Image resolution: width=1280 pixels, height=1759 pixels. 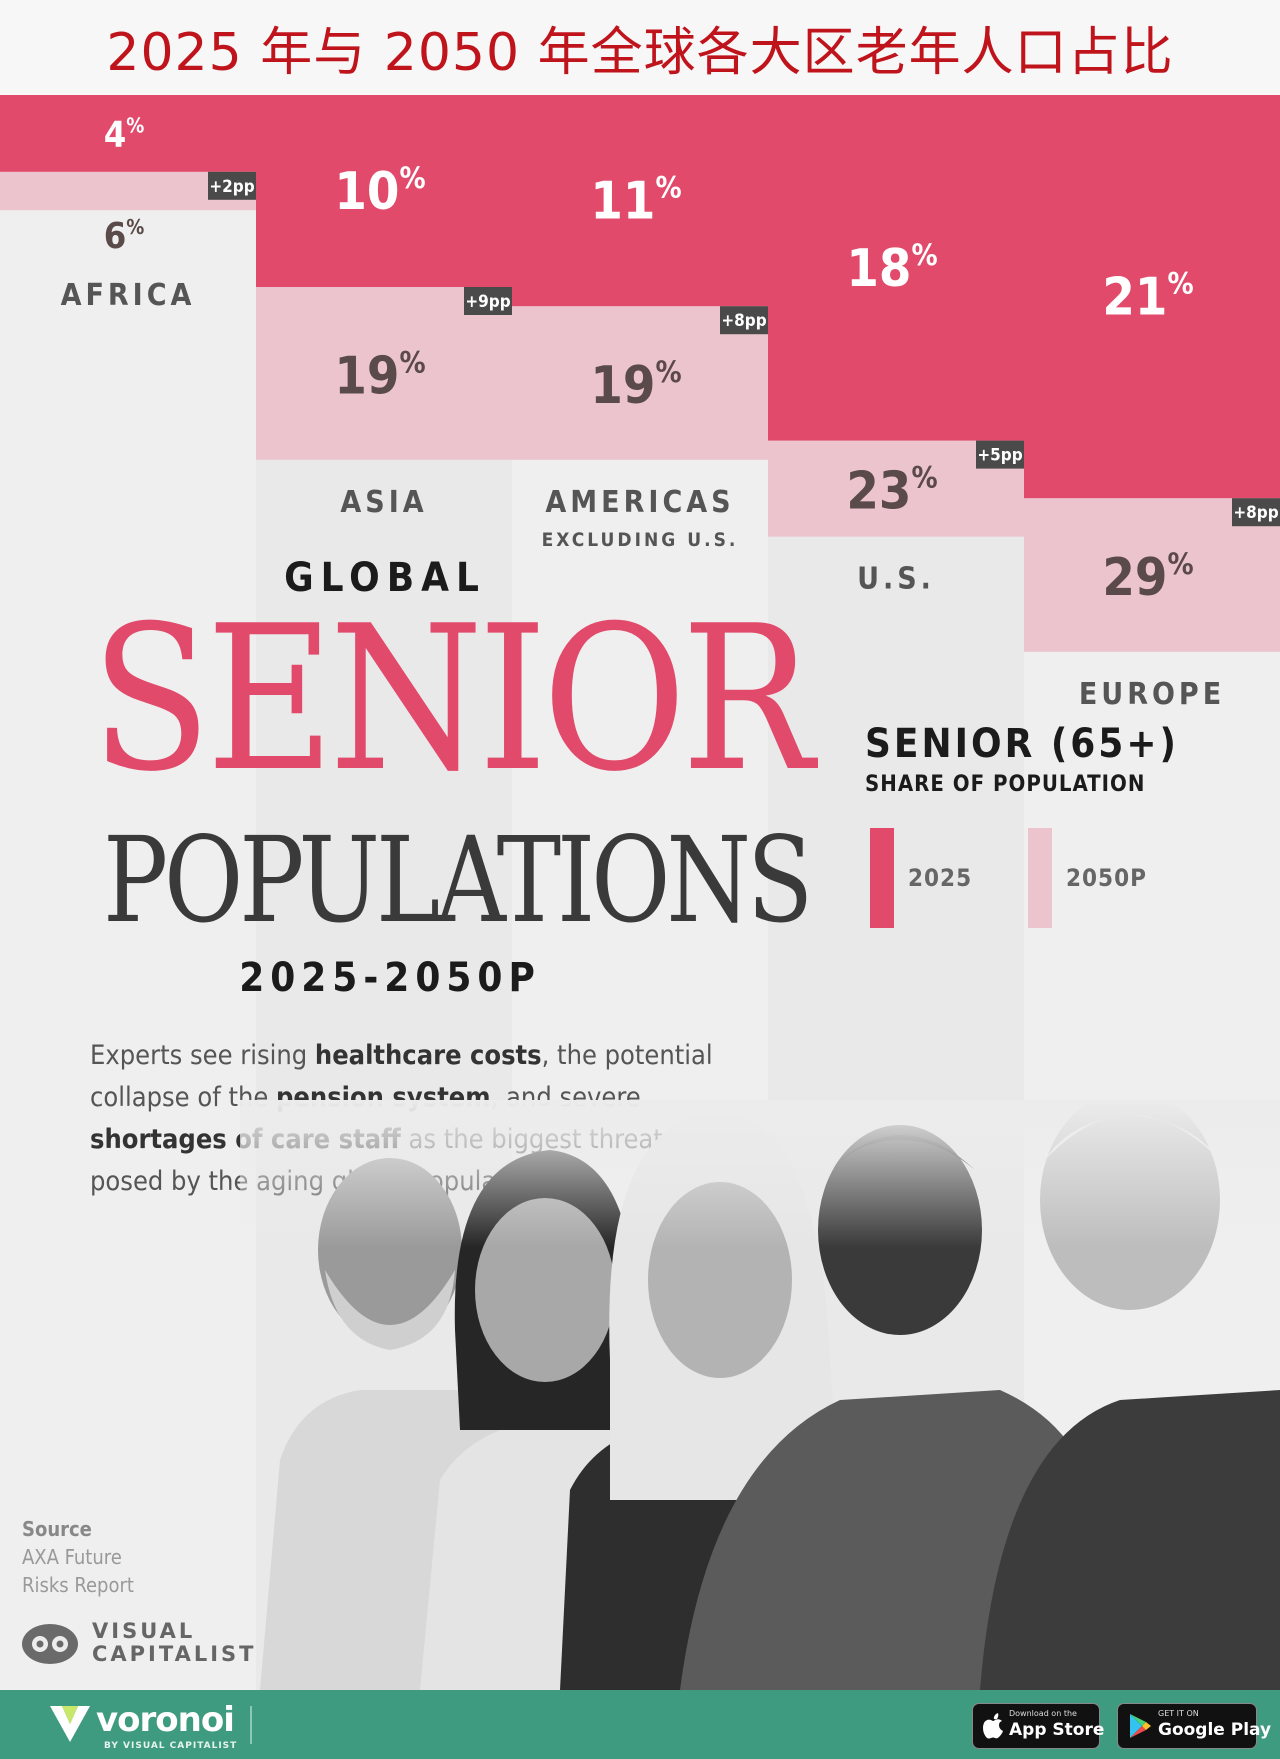 I want to click on headline-kicker: GLOBAL, so click(x=385, y=578).